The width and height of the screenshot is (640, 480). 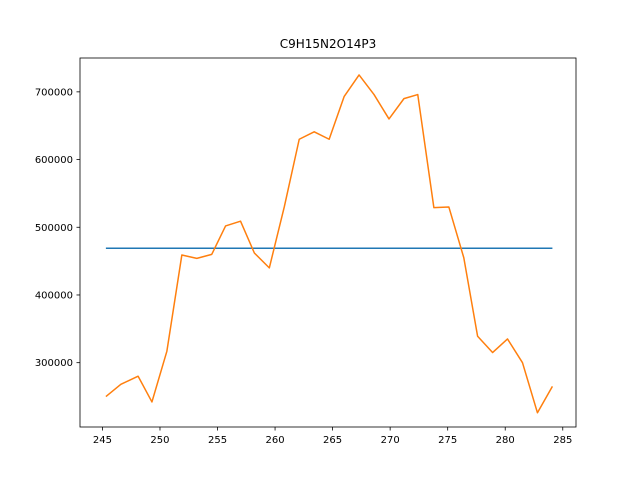 I want to click on x-axis: 245 250 255 260 265 270 275 280 285, so click(x=332, y=436).